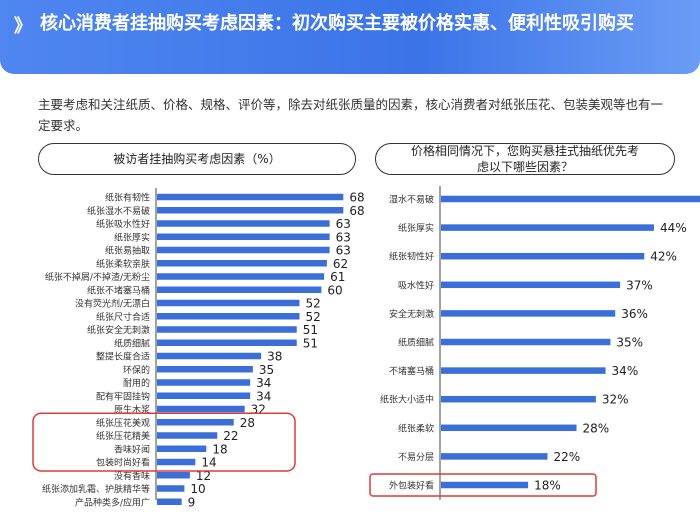 Image resolution: width=700 pixels, height=525 pixels. I want to click on category-label: 纸张压花精美, so click(123, 436).